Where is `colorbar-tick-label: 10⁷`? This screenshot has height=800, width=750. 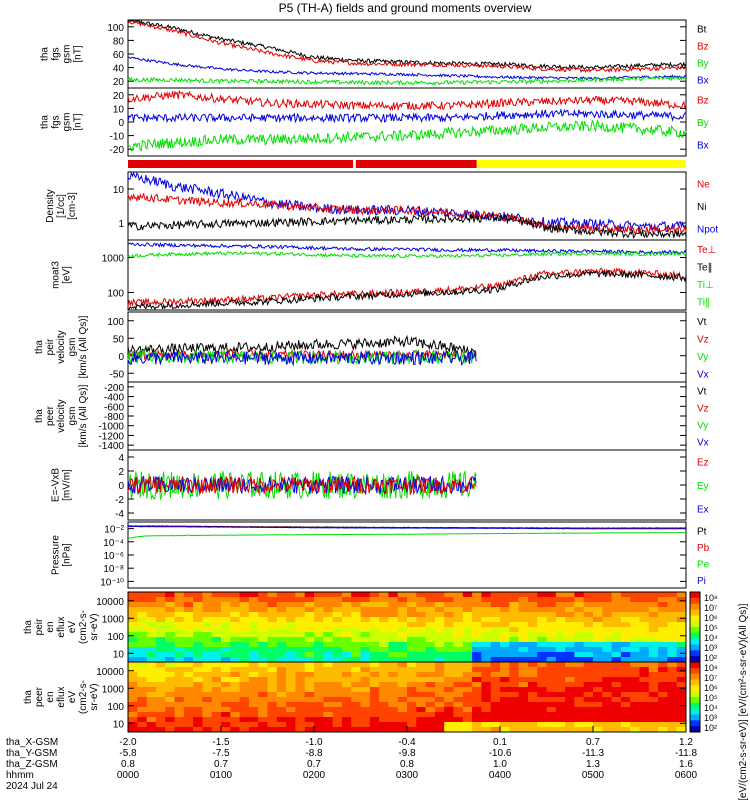
colorbar-tick-label: 10⁷ is located at coordinates (710, 608).